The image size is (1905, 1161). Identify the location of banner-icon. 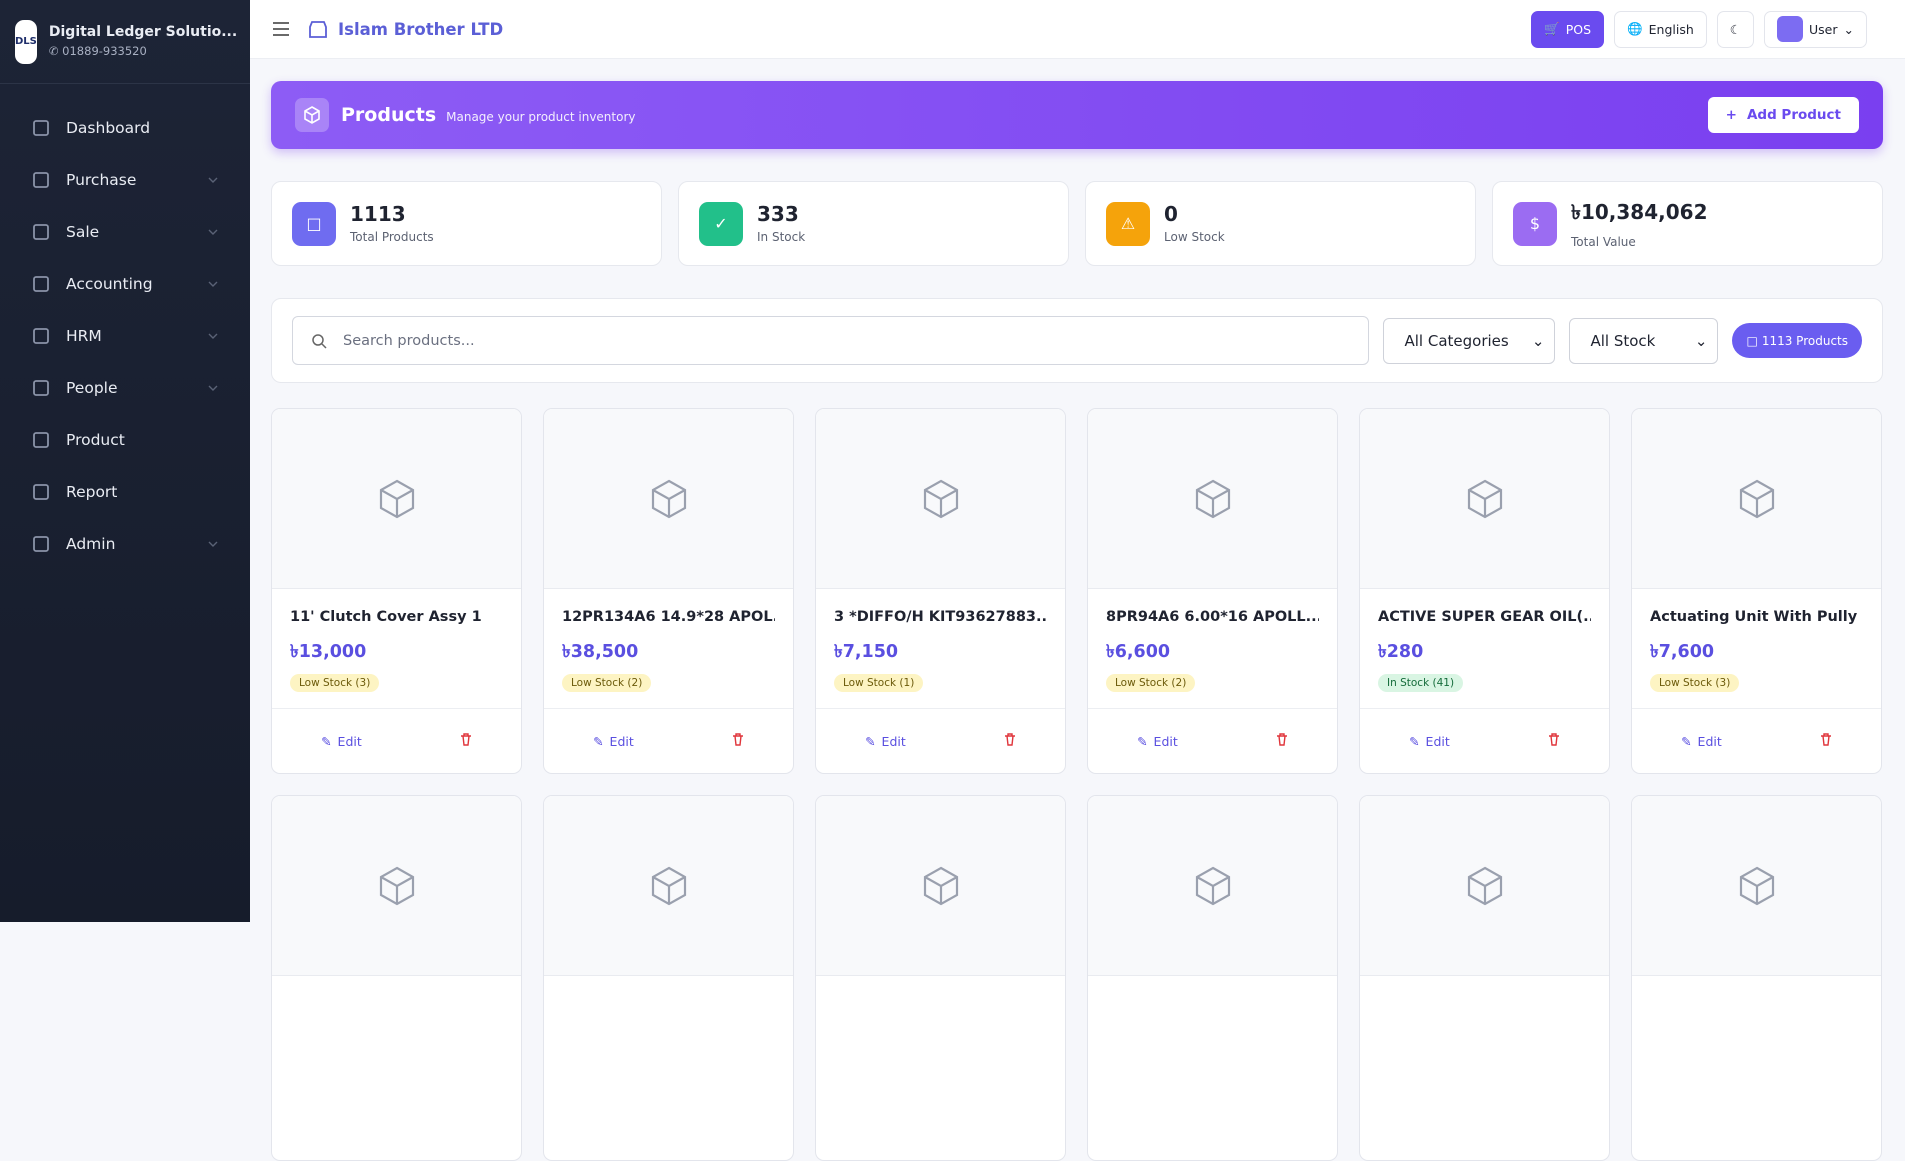
(312, 115).